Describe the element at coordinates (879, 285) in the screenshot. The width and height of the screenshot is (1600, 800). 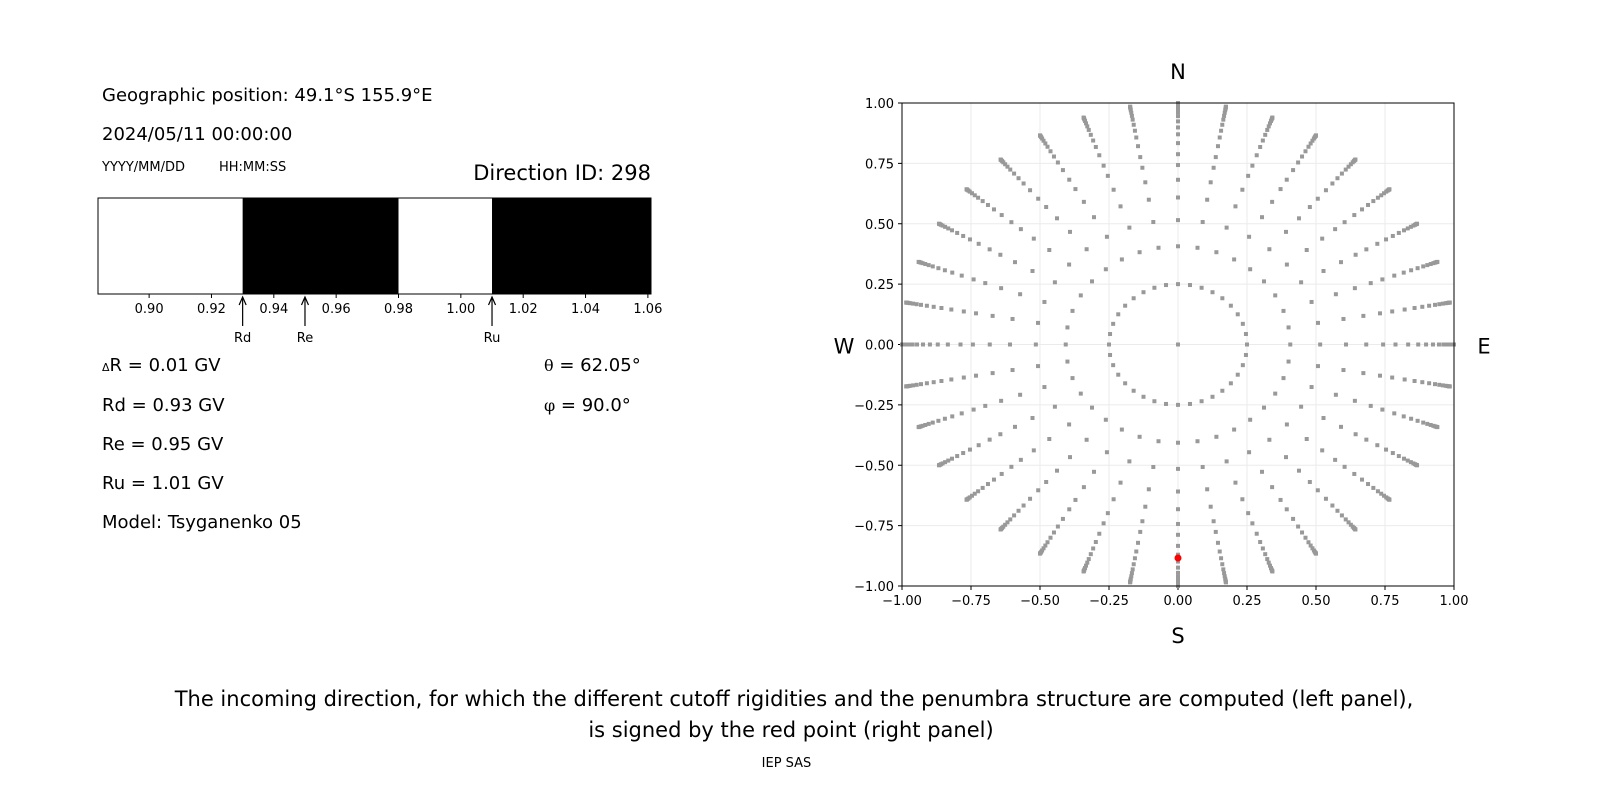
I see `y-tick-label: 0.25` at that location.